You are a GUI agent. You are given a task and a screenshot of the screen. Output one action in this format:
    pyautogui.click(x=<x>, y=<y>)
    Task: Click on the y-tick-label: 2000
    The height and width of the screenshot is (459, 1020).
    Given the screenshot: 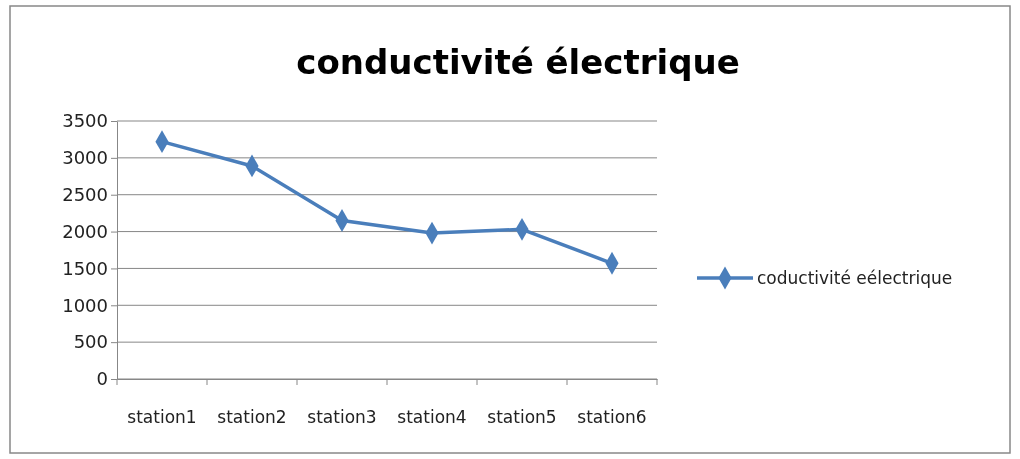 What is the action you would take?
    pyautogui.click(x=85, y=231)
    